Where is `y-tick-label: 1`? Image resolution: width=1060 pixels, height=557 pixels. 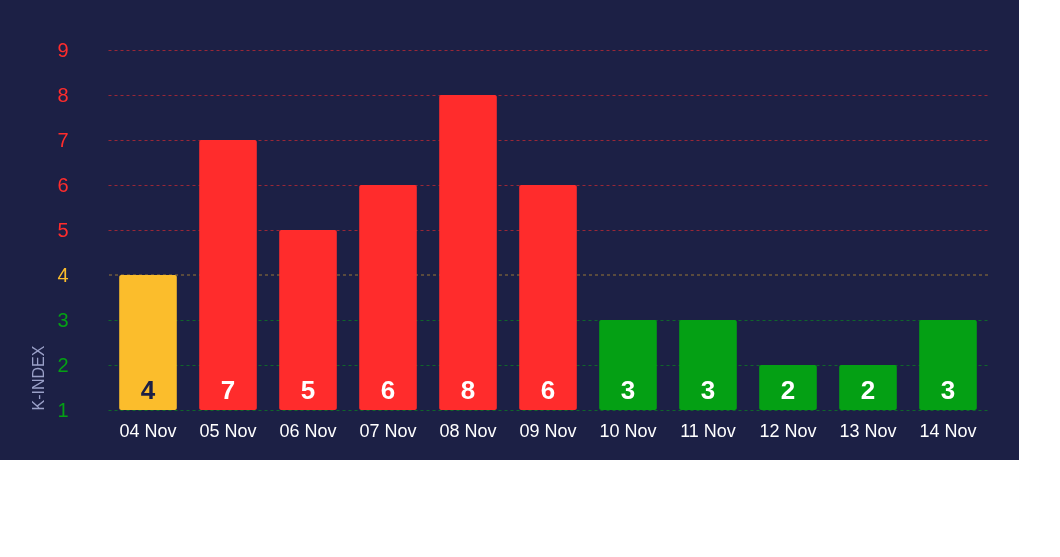
y-tick-label: 1 is located at coordinates (63, 409).